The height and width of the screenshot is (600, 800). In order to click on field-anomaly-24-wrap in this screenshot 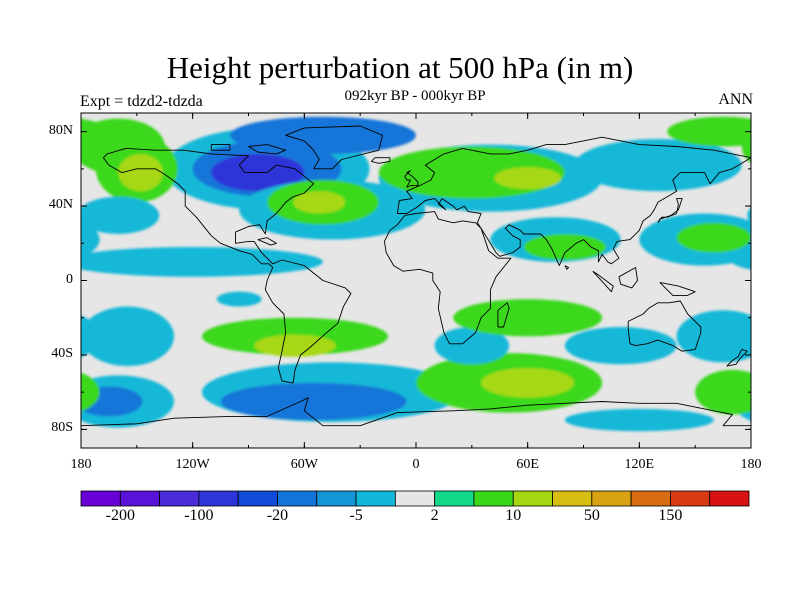, I will do `click(748, 401)`.